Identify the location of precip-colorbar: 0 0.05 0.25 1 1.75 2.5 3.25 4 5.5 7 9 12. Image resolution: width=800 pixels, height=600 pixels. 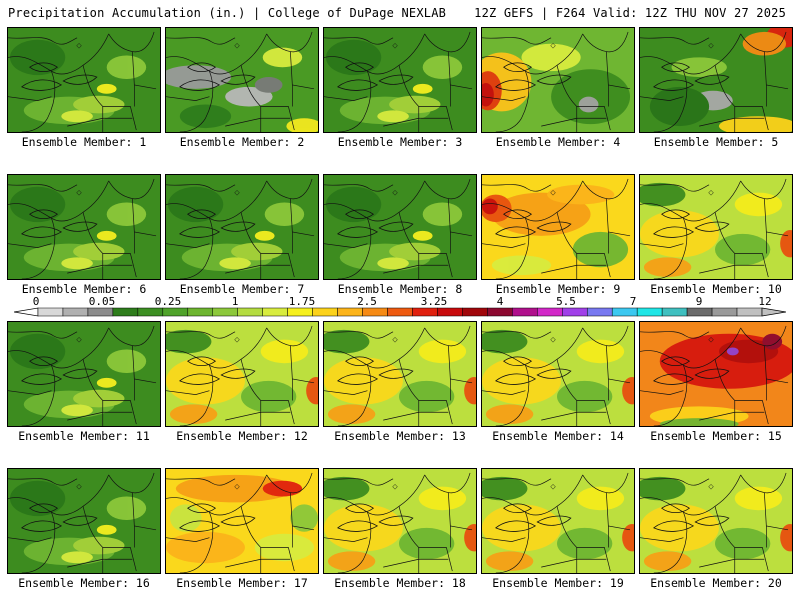
(400, 306).